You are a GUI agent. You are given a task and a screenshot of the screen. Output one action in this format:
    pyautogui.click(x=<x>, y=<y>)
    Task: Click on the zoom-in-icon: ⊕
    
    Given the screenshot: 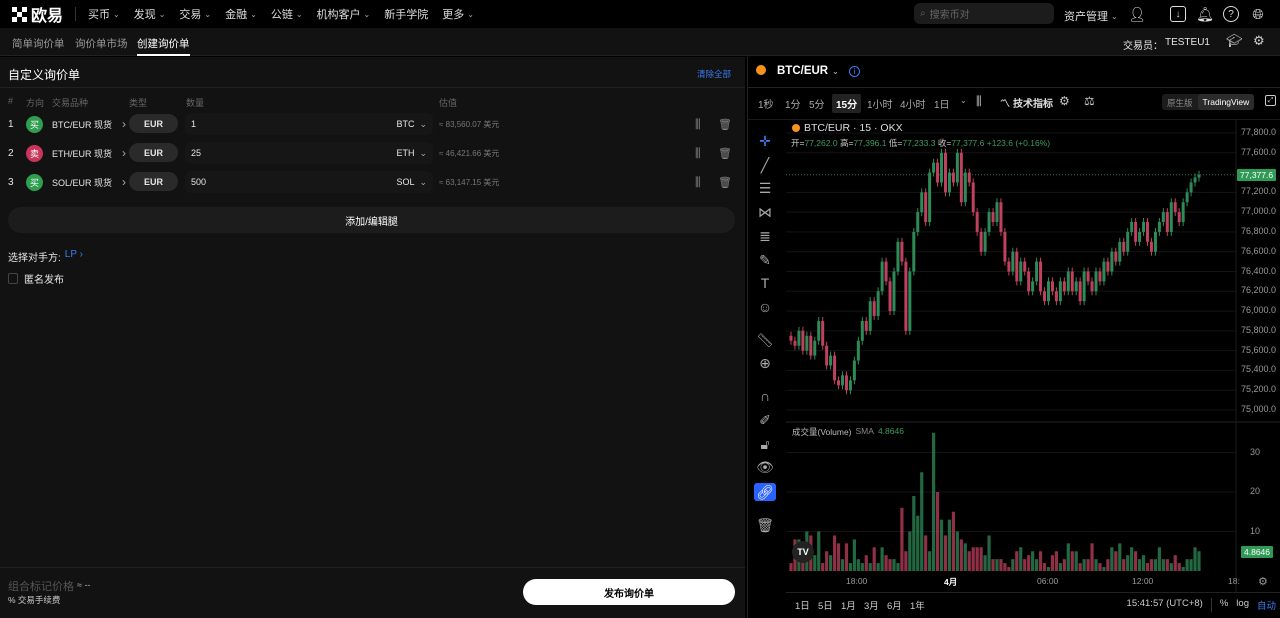 What is the action you would take?
    pyautogui.click(x=765, y=362)
    